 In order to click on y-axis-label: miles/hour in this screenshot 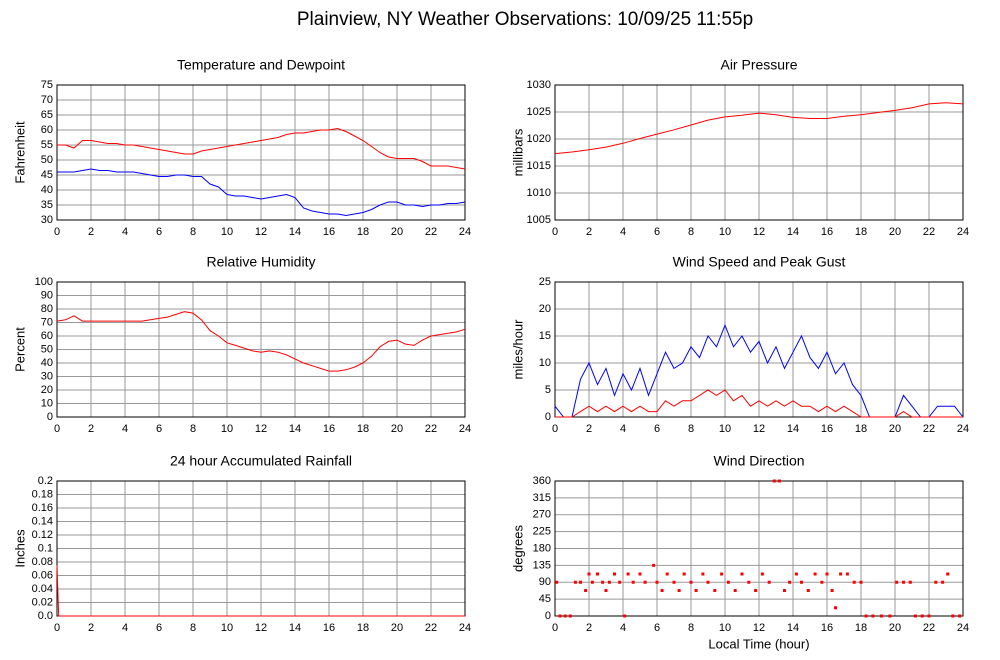, I will do `click(517, 349)`.